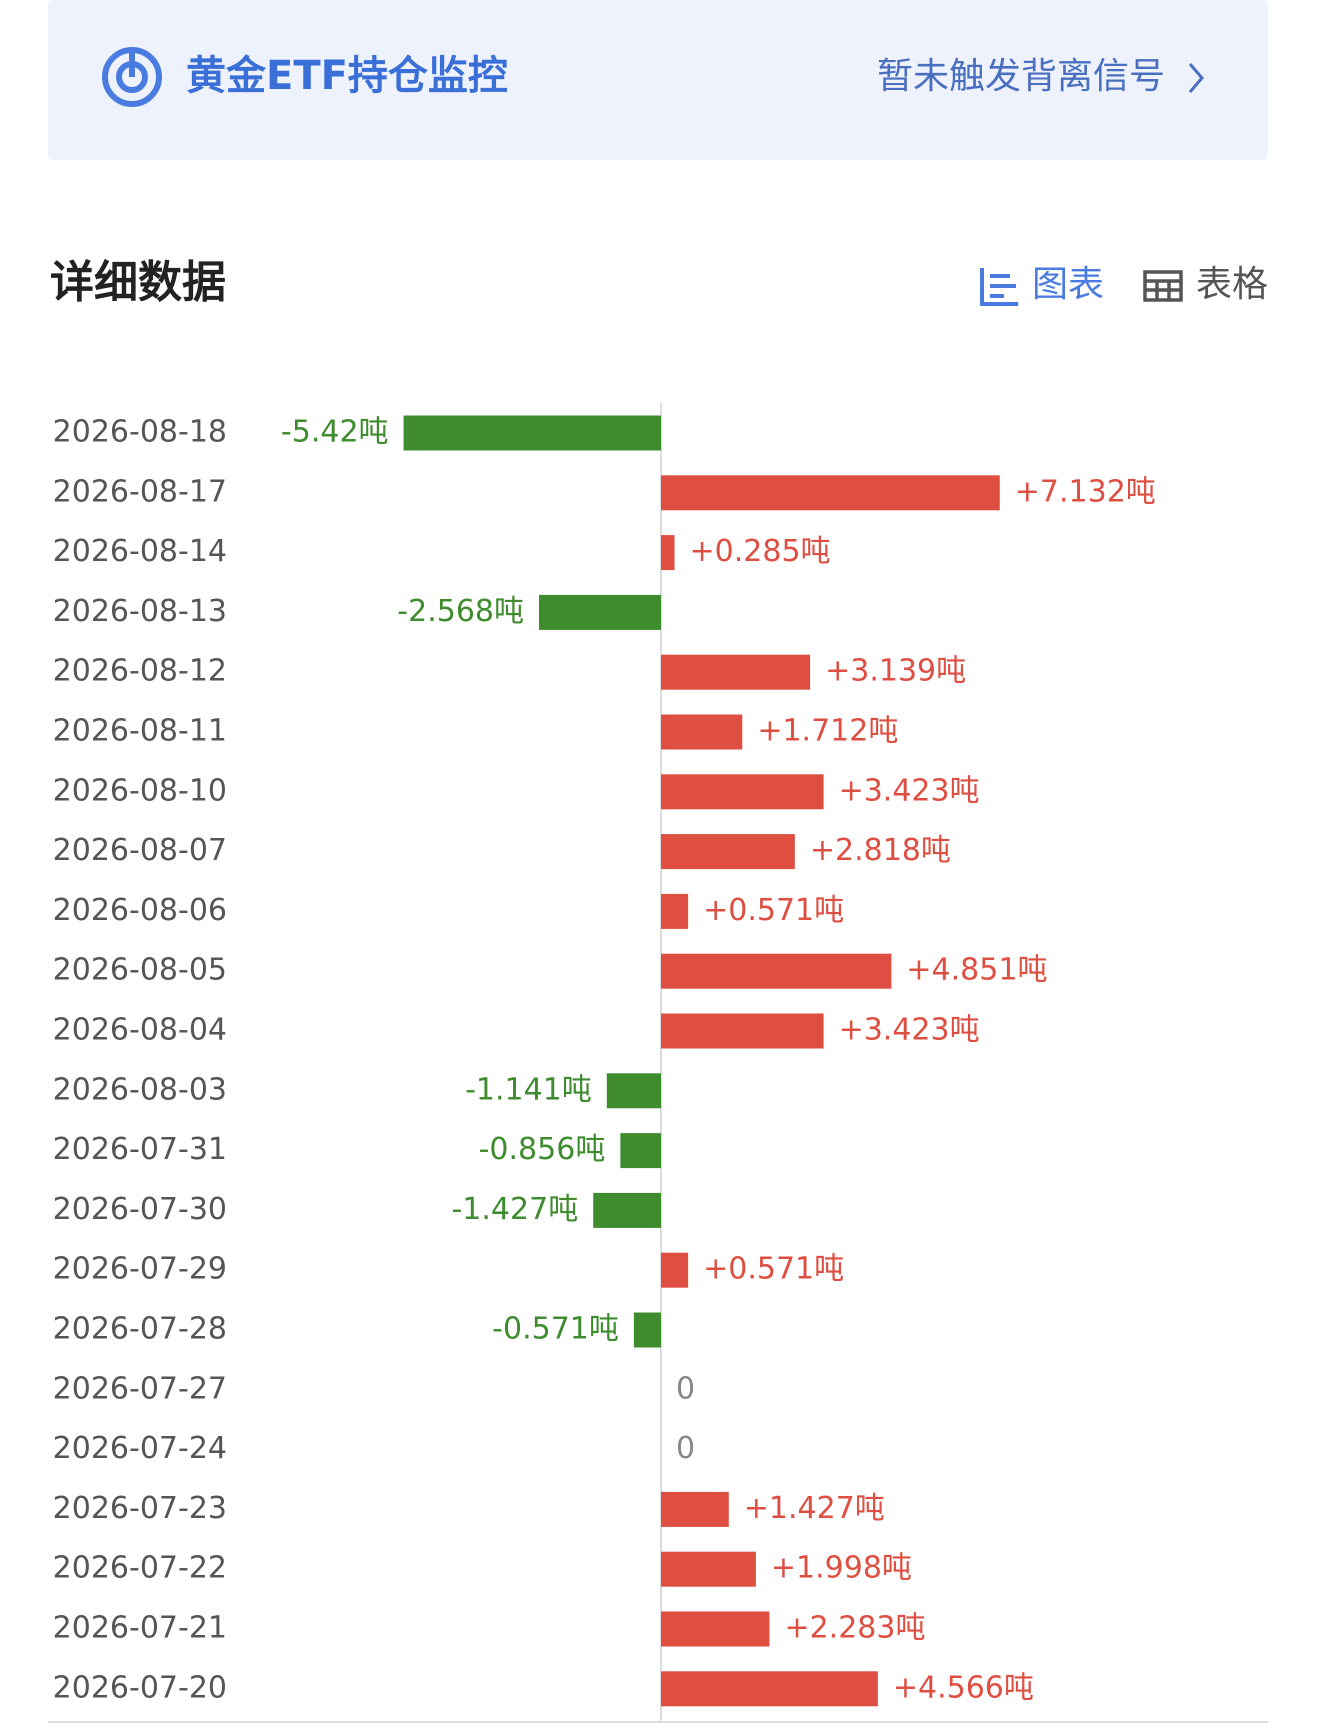 The width and height of the screenshot is (1320, 1731). What do you see at coordinates (895, 671) in the screenshot?
I see `value-label: +3.139吨` at bounding box center [895, 671].